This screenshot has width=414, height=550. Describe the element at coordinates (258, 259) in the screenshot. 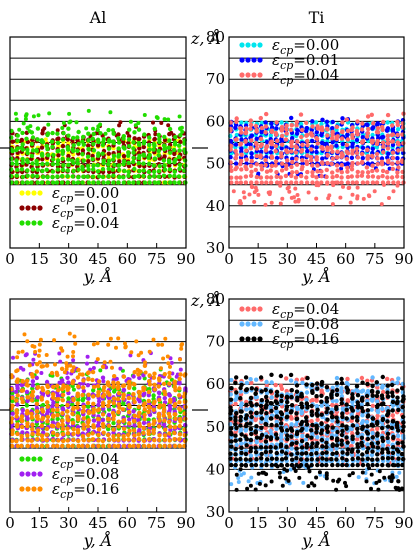

I see `x-tick-label: 15` at that location.